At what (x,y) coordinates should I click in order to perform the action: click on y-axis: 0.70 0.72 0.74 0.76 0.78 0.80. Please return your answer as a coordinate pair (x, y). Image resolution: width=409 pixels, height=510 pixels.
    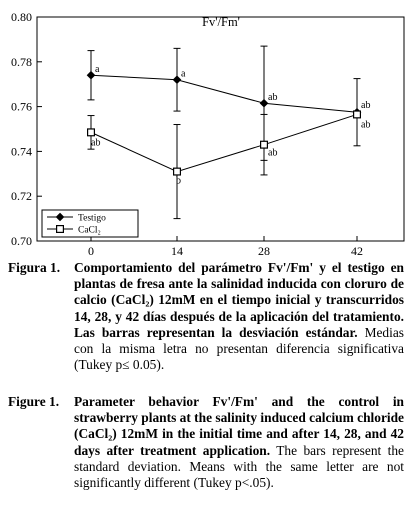
    Looking at the image, I should click on (26, 129).